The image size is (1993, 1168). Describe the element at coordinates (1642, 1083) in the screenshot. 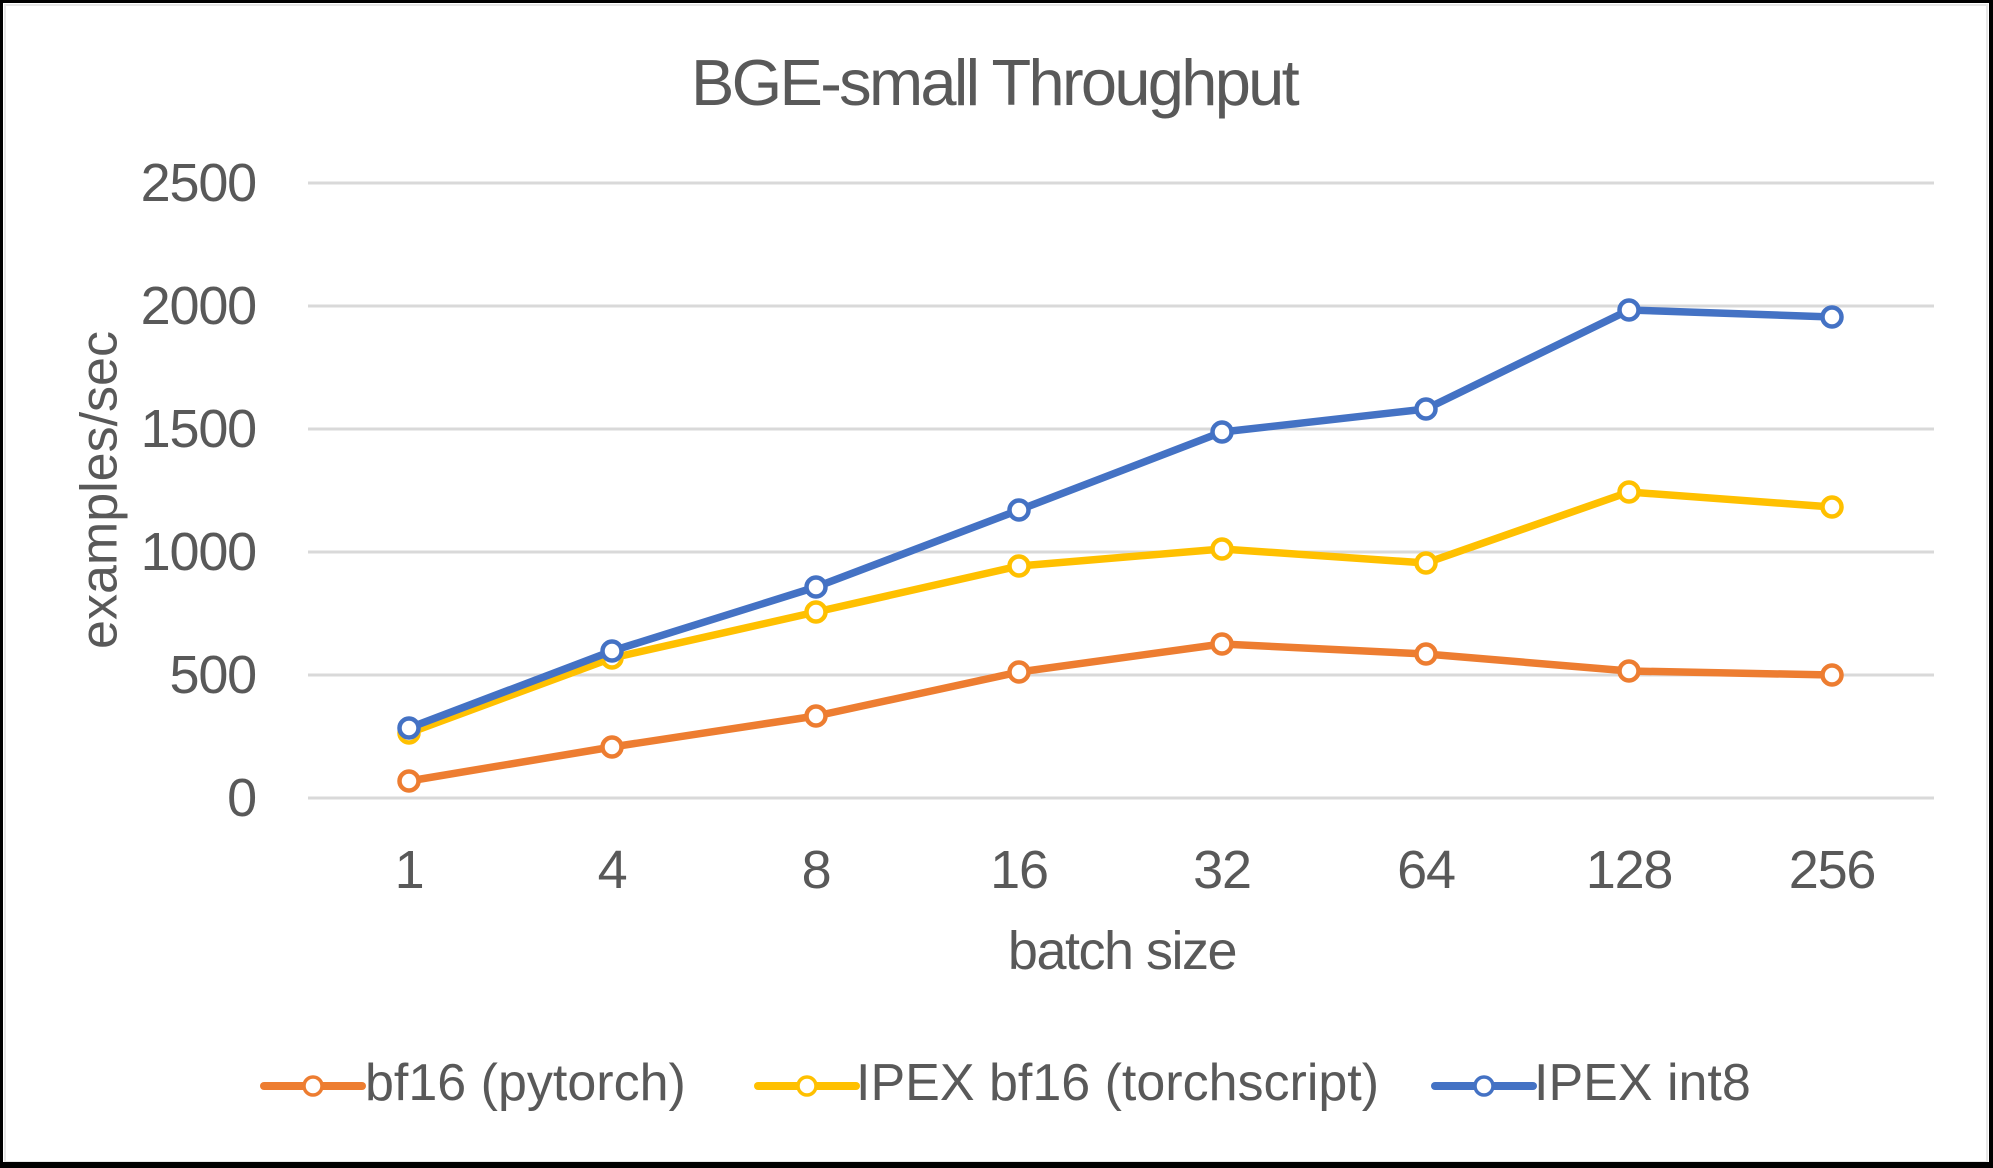

I see `svg-text: IPEX int8` at that location.